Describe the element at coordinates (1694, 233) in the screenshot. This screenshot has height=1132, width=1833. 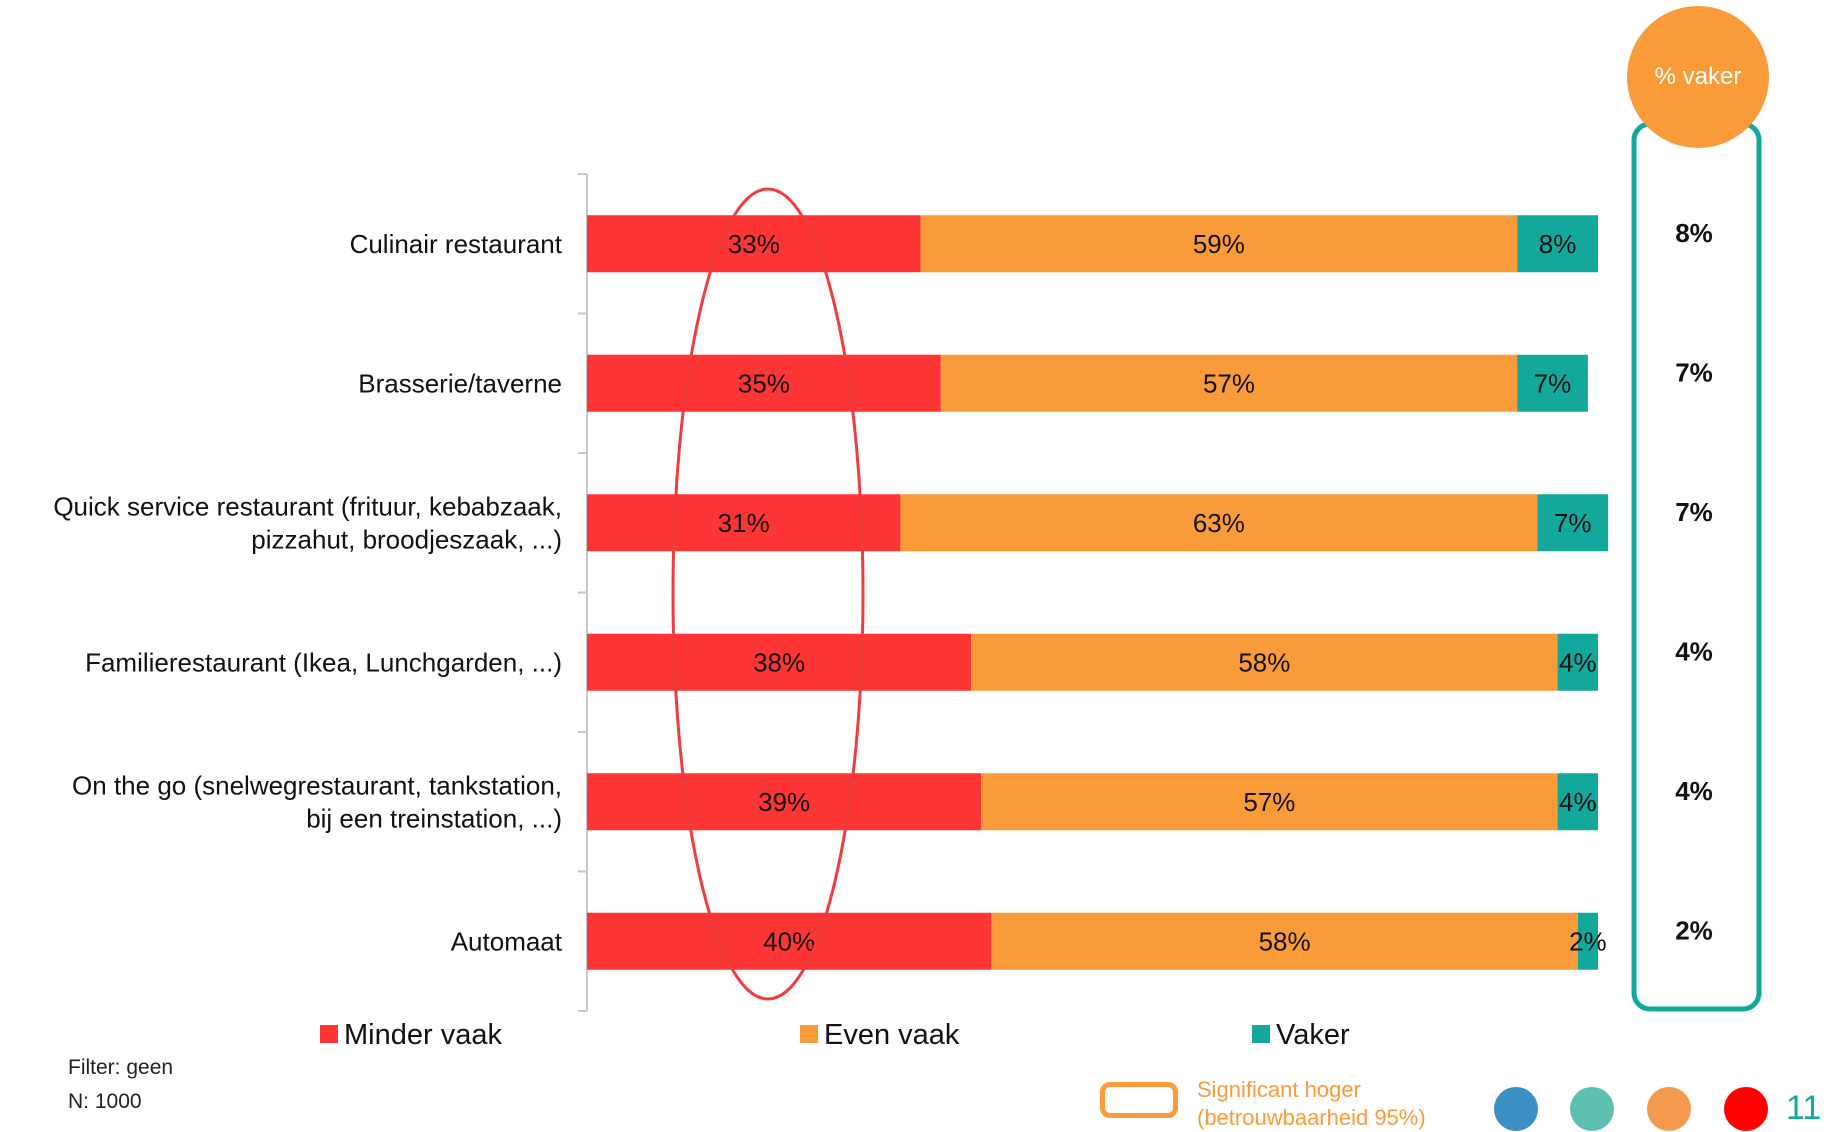
I see `vaker-column-value: 8%` at that location.